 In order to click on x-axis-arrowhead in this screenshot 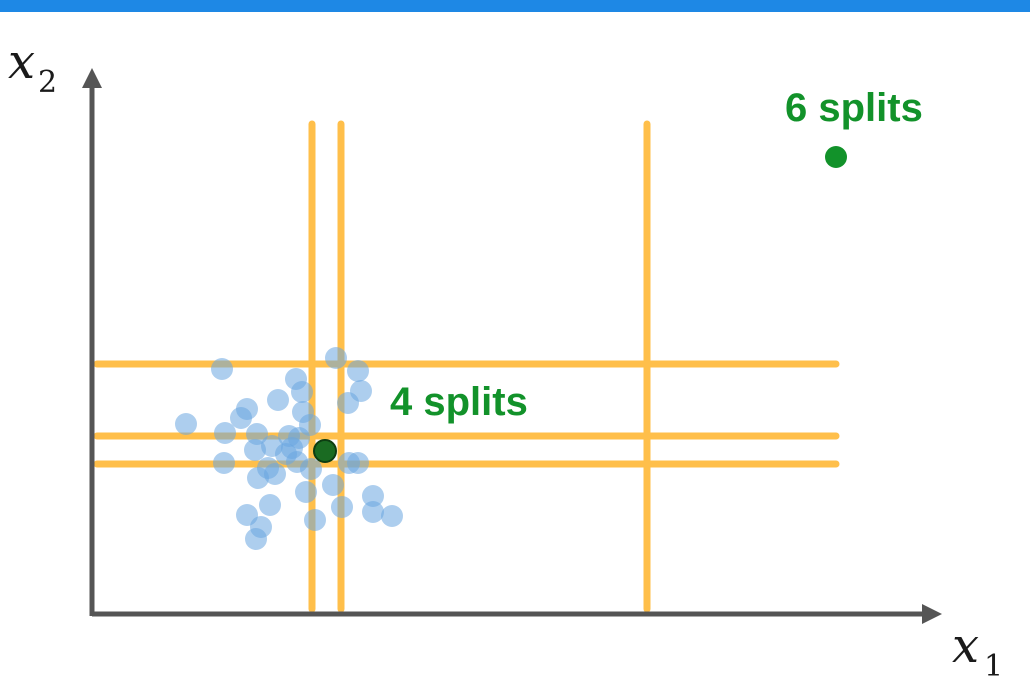, I will do `click(932, 614)`.